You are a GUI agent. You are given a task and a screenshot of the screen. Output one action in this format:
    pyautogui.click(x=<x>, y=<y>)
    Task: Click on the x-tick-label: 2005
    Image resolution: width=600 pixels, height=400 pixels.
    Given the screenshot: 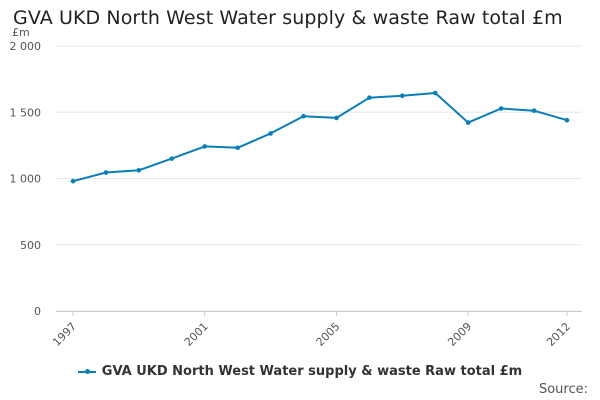 What is the action you would take?
    pyautogui.click(x=328, y=334)
    